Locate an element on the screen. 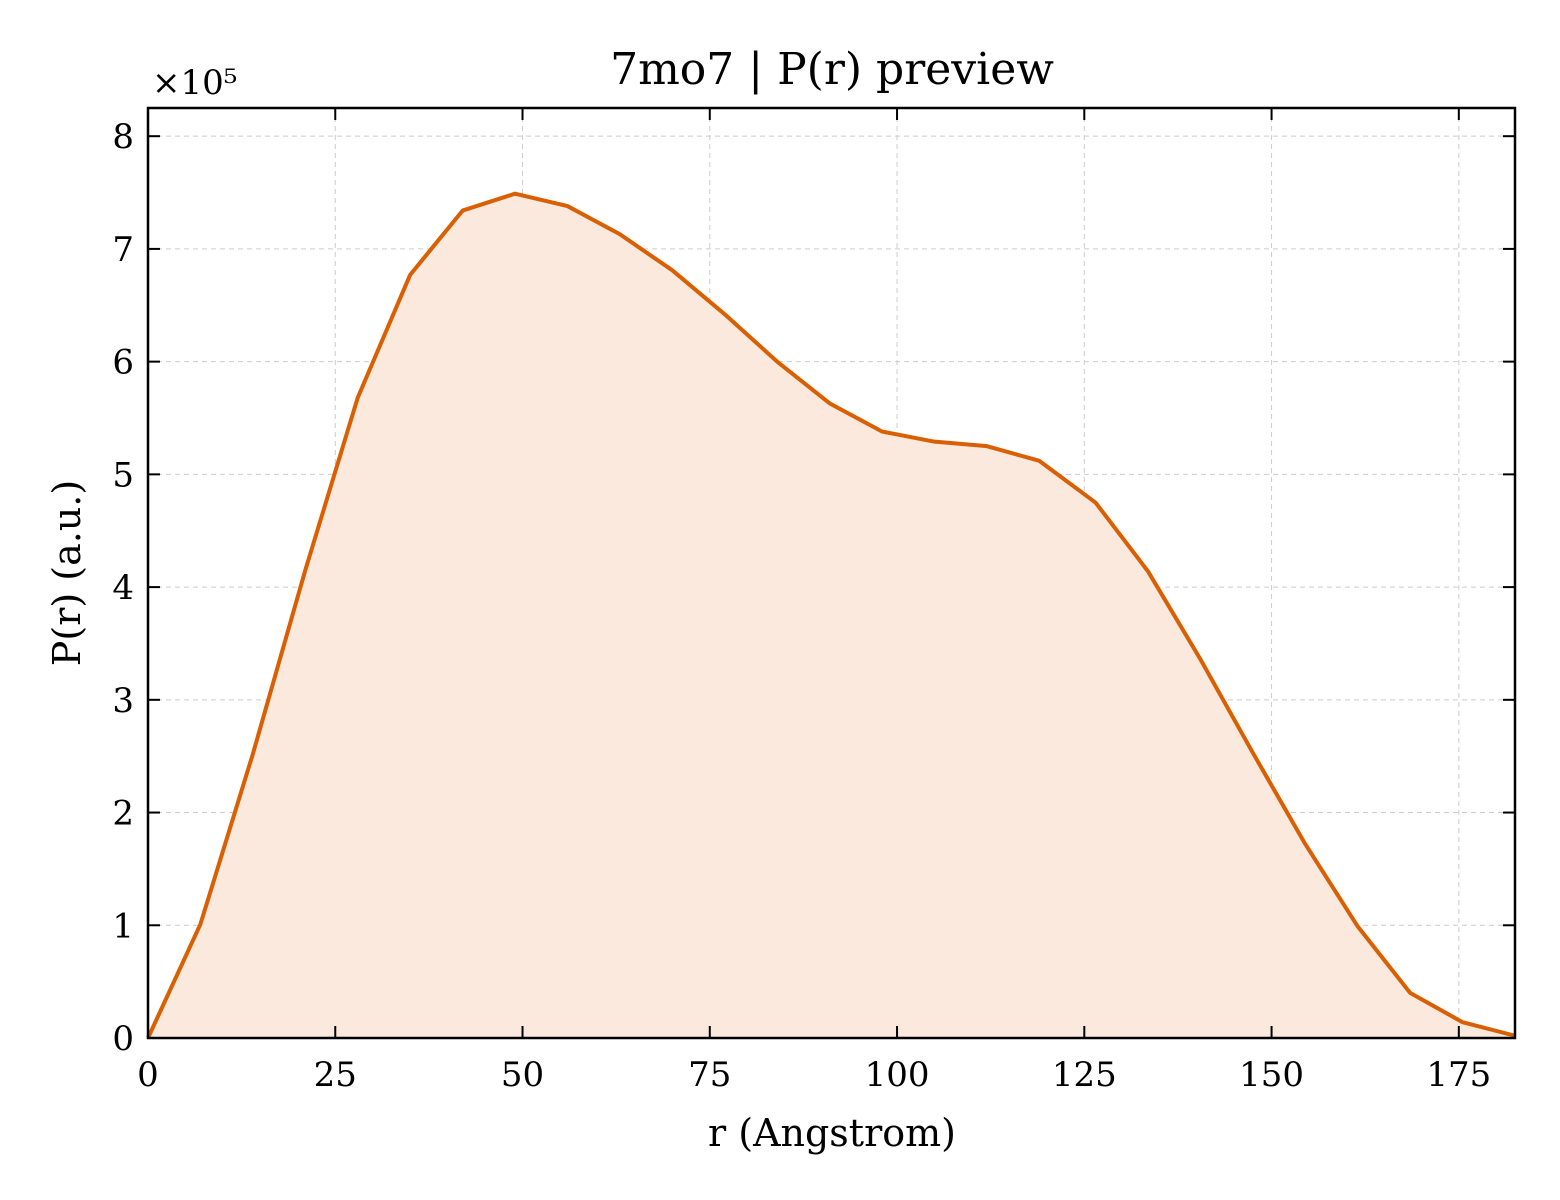  x-axis-label: r (Angstrom) is located at coordinates (832, 1133).